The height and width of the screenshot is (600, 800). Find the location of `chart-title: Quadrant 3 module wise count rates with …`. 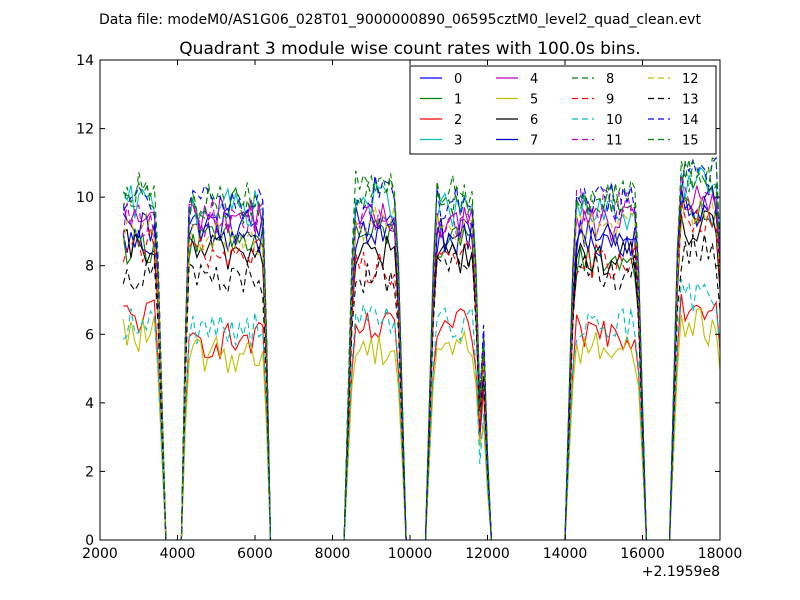

chart-title: Quadrant 3 module wise count rates with … is located at coordinates (409, 49).